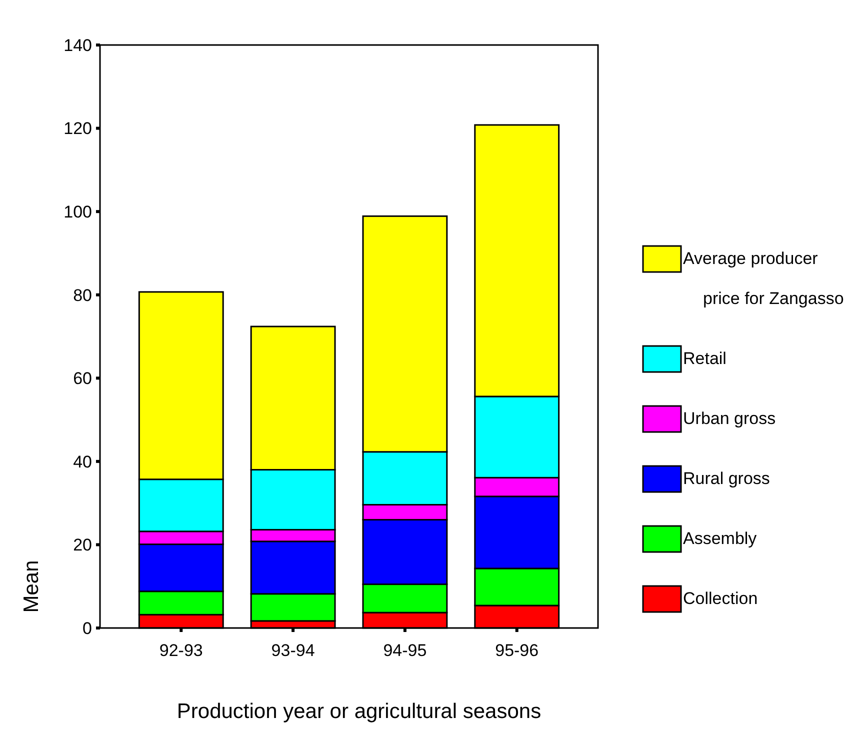  I want to click on x-tick-label: 93-94, so click(293, 650).